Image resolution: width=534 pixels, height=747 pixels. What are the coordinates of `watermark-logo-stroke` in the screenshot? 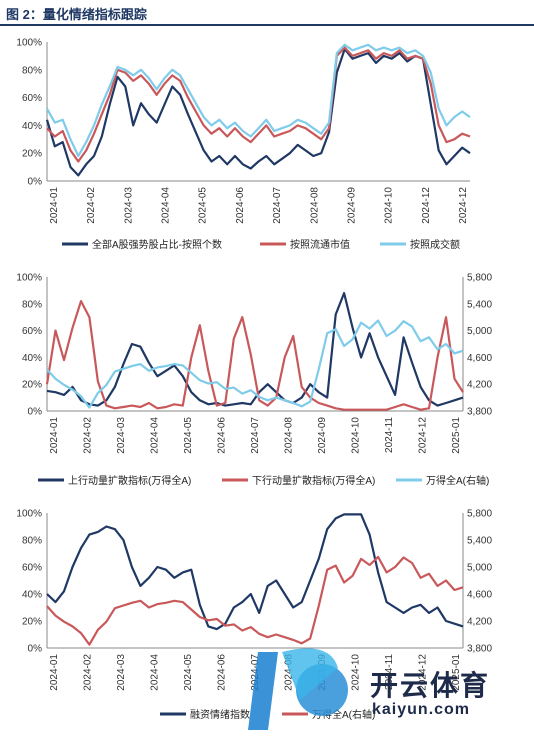 It's located at (263, 691).